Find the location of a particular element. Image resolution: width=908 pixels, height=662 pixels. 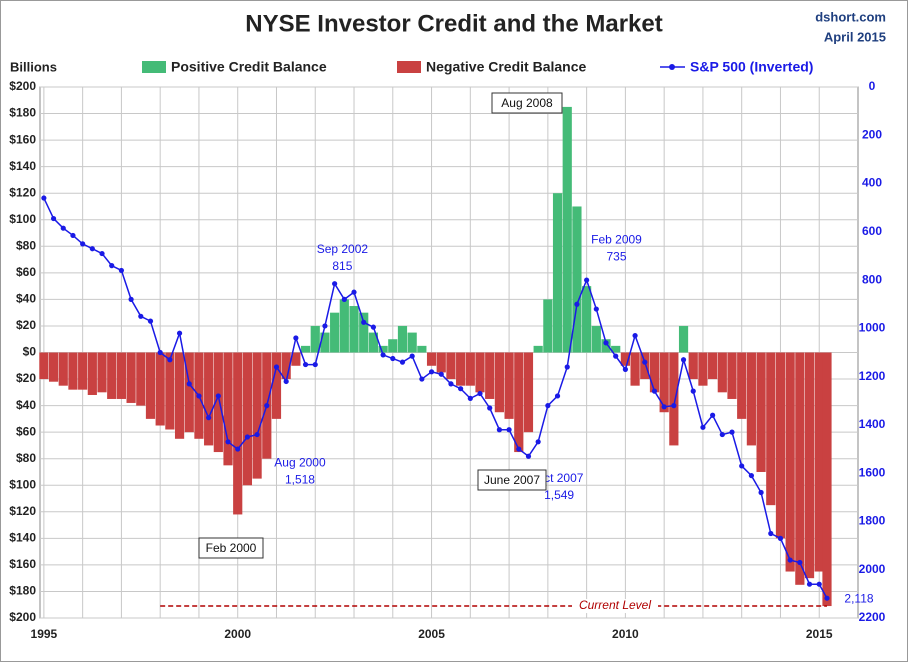

legend-label: Negative Credit Balance is located at coordinates (506, 67).